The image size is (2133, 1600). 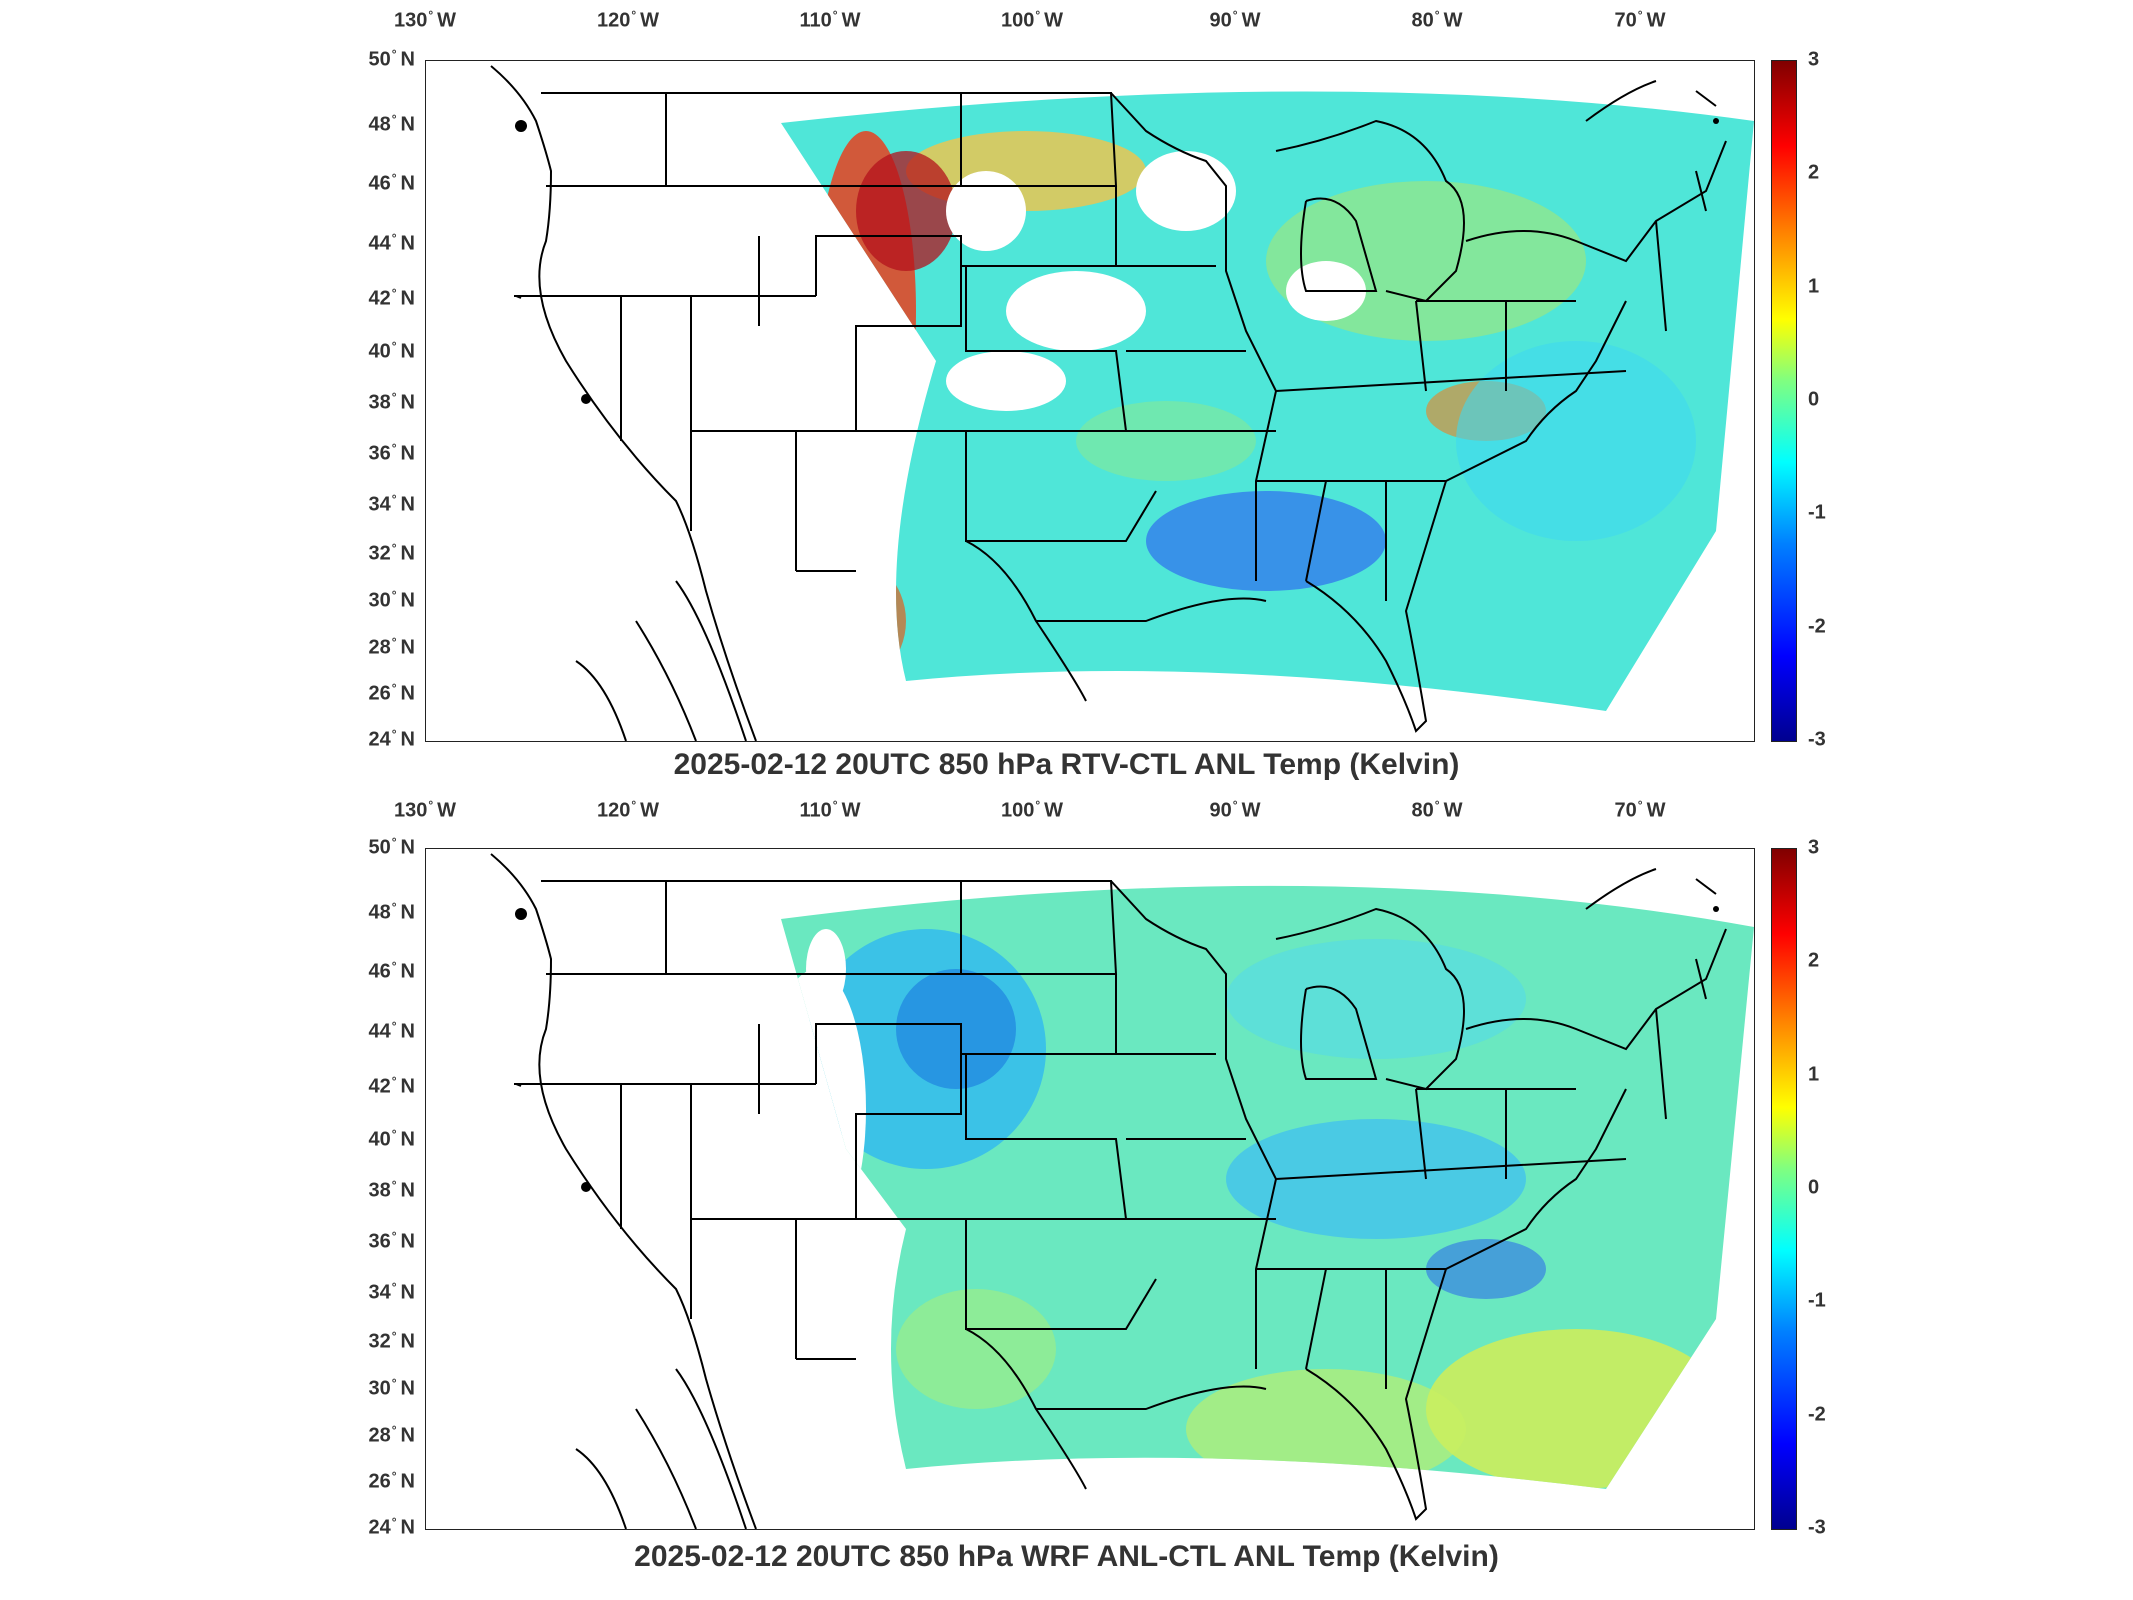 What do you see at coordinates (380, 1435) in the screenshot?
I see `lat-tick-label: 28° N` at bounding box center [380, 1435].